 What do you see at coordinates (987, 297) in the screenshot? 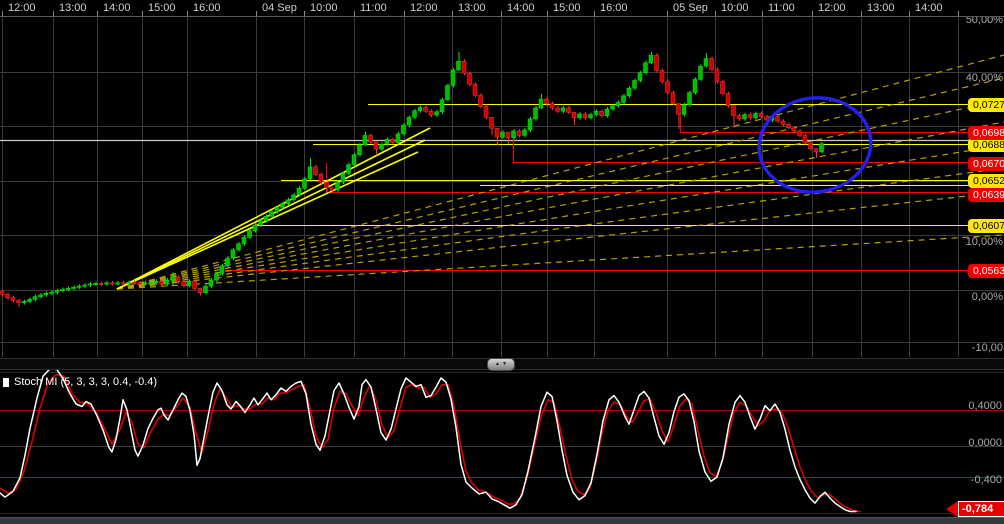
I see `percent-label: 0,00%` at bounding box center [987, 297].